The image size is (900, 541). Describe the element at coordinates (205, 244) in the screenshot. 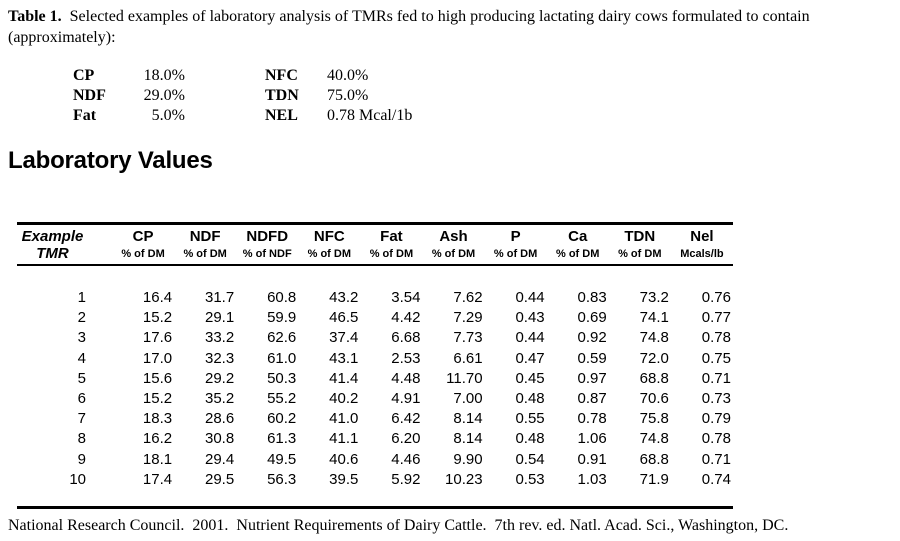

I see `column-header-ndf: NDF % of DM` at that location.